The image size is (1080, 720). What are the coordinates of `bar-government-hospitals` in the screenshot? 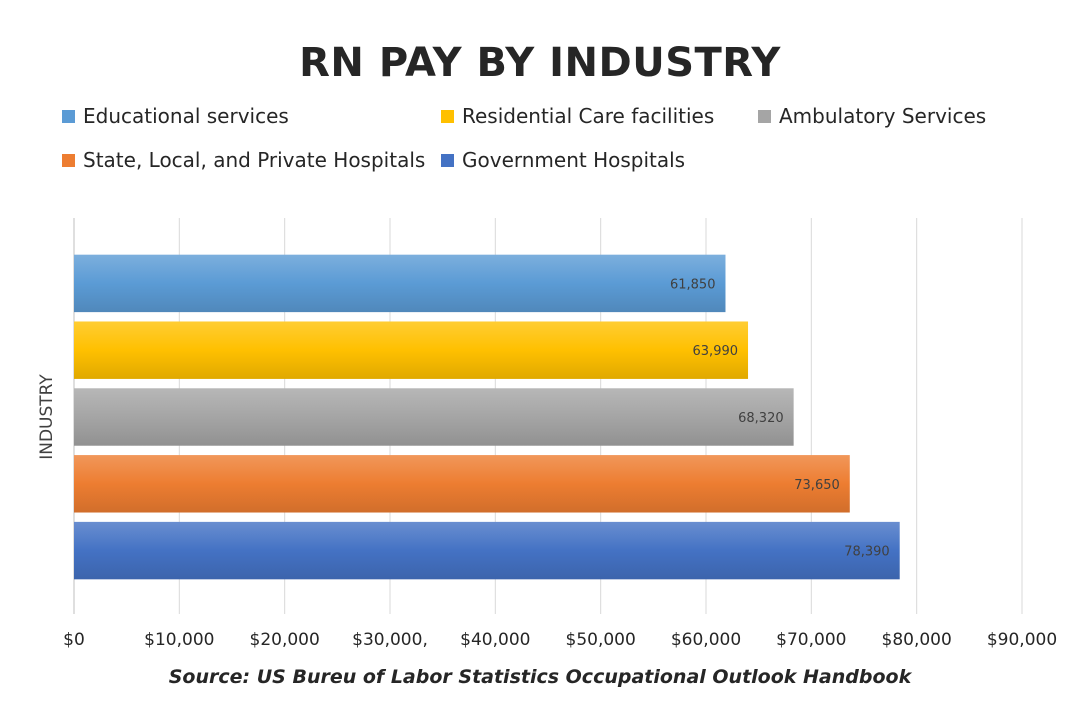 It's located at (487, 550).